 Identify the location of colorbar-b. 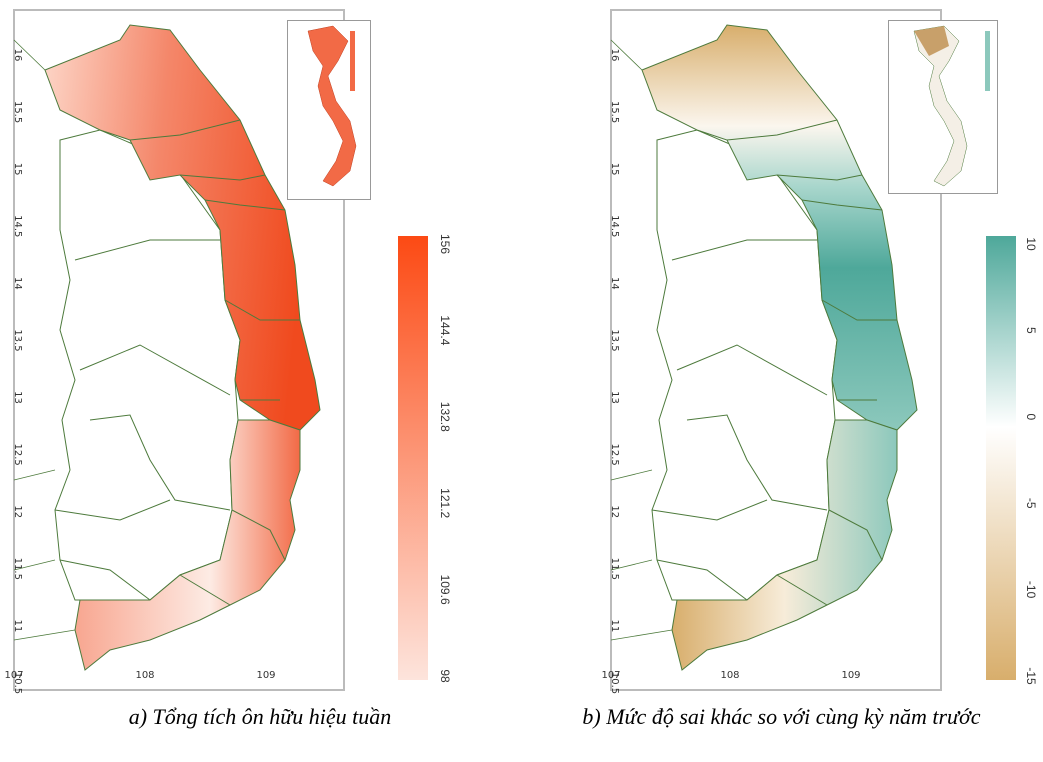
(1001, 458).